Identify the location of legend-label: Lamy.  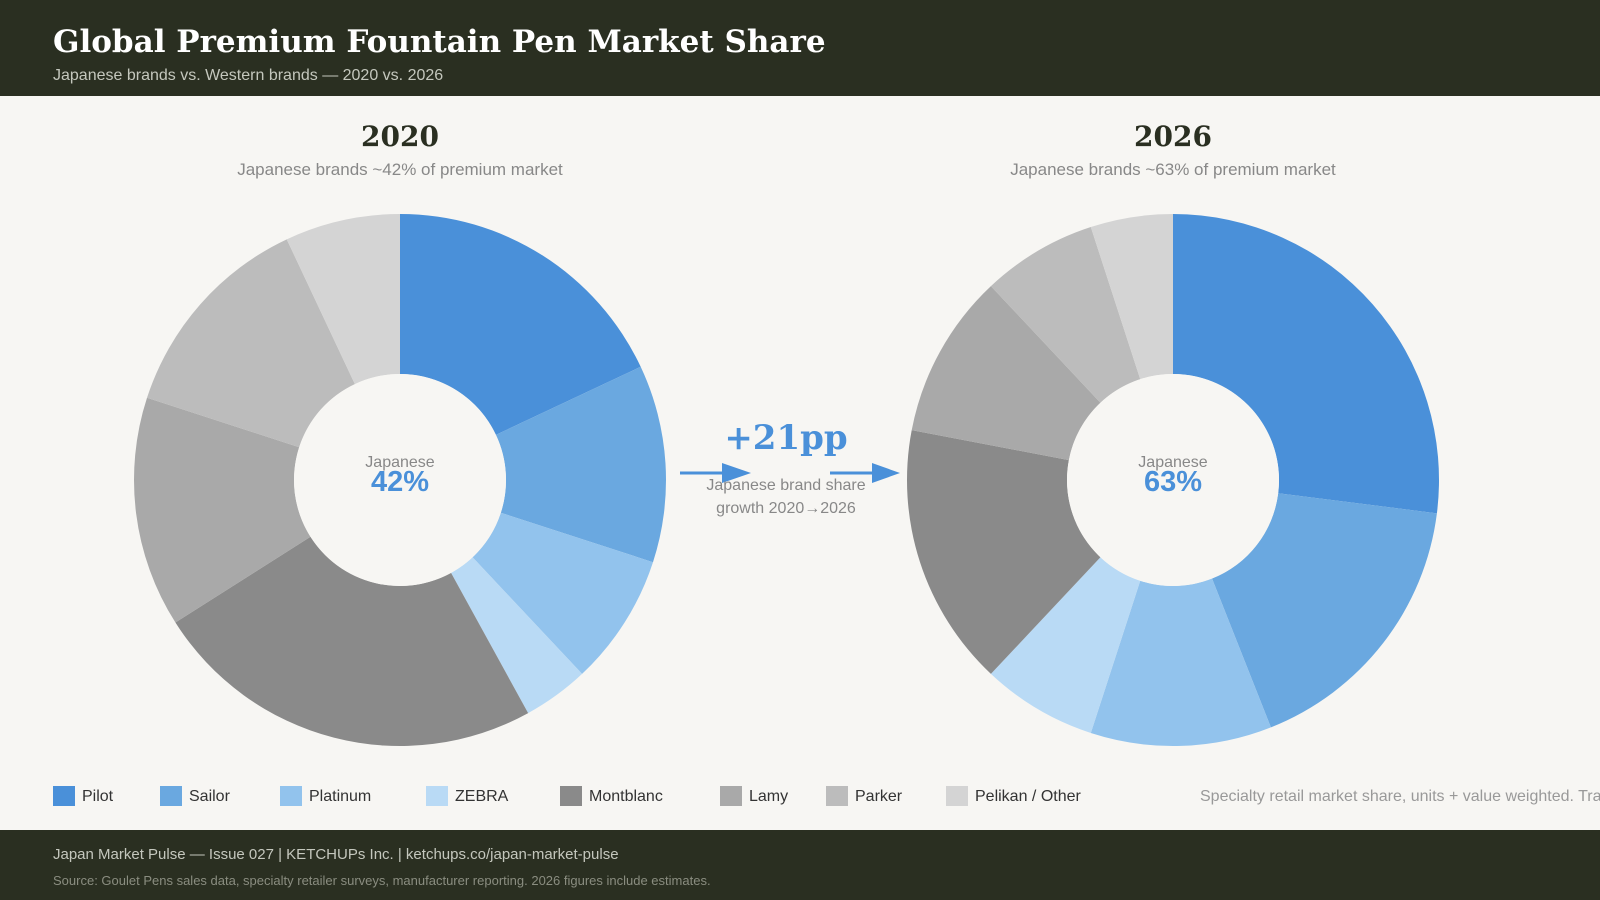
(769, 796).